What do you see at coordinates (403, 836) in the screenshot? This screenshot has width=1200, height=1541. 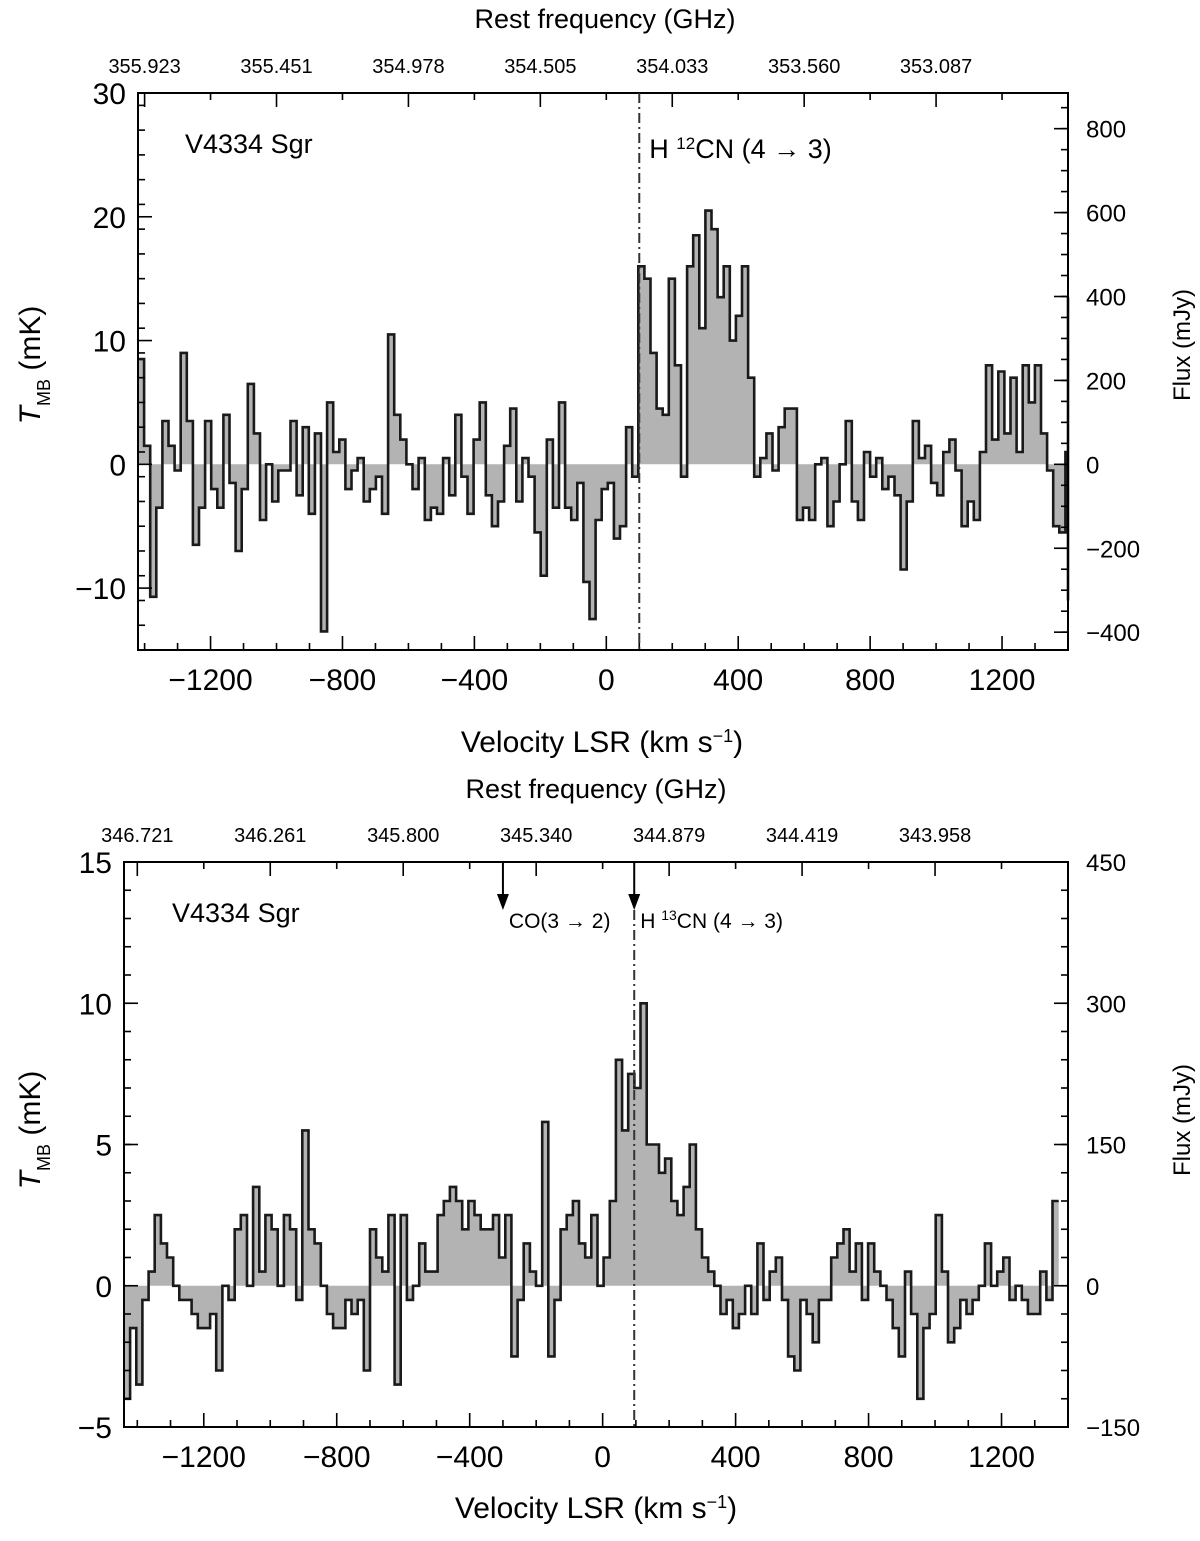 I see `top-tick-label: 345.800` at bounding box center [403, 836].